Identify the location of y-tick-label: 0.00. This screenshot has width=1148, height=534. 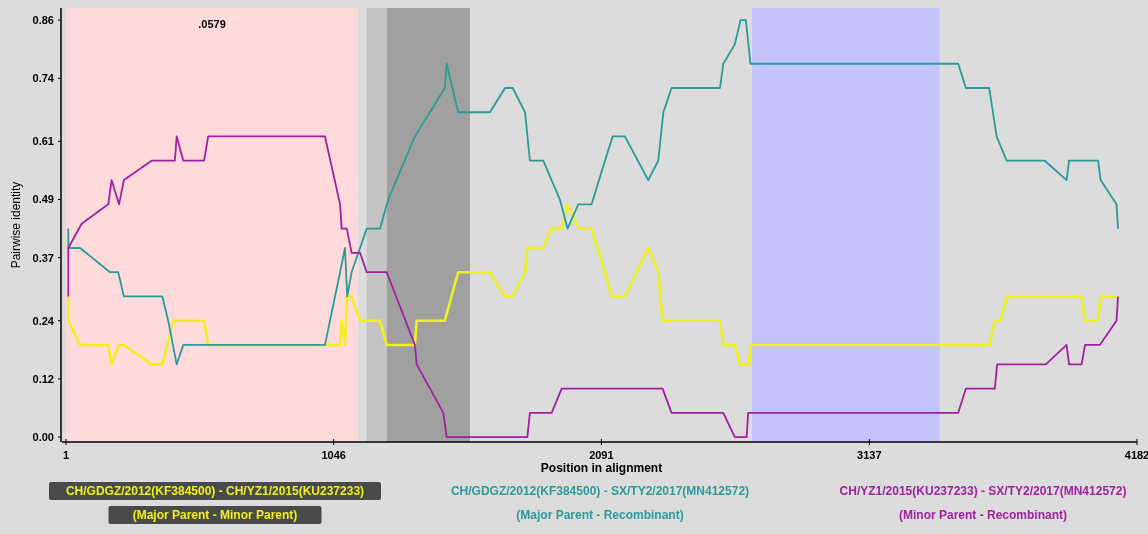
(43, 436).